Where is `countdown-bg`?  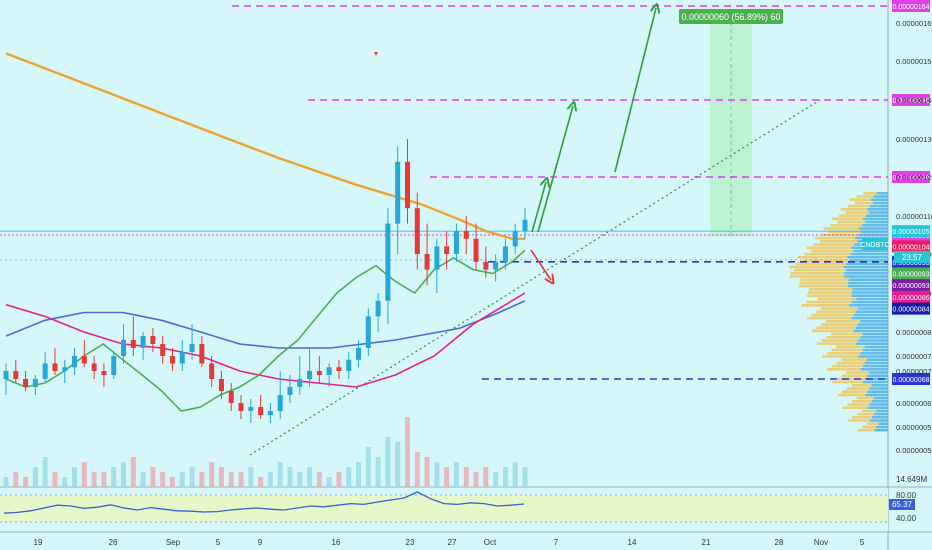 countdown-bg is located at coordinates (912, 257).